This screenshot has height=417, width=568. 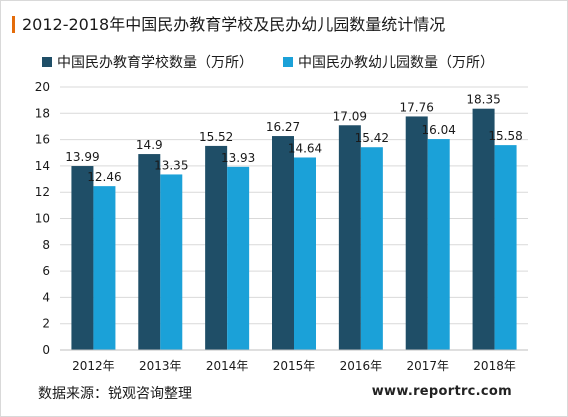 I want to click on x-tick-label: 2017年, so click(x=427, y=366).